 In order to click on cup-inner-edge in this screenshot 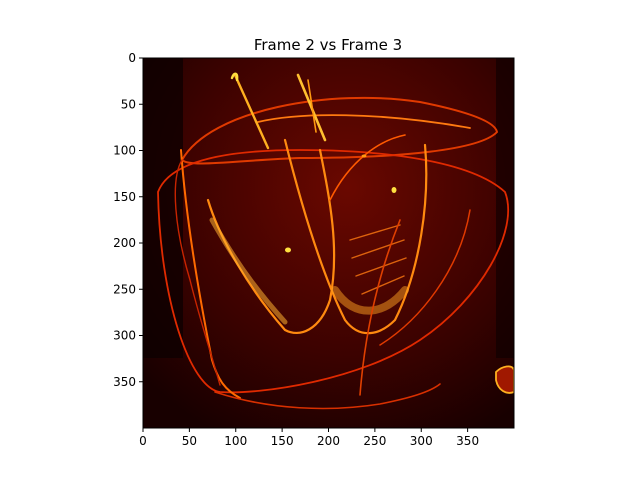, I will do `click(364, 121)`.